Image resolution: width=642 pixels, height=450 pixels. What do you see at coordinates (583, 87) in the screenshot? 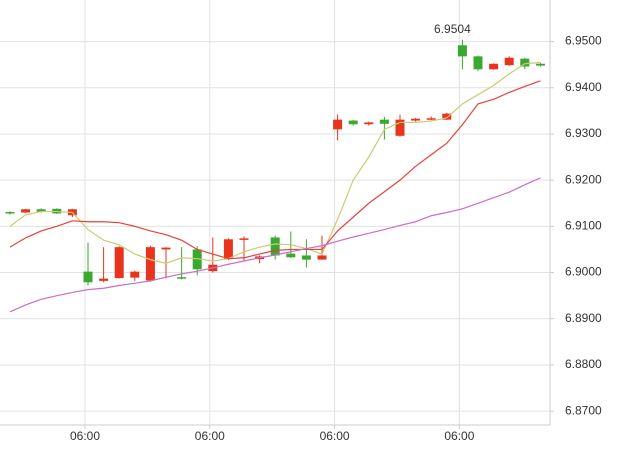
I see `y-tick-label: 6.9400` at bounding box center [583, 87].